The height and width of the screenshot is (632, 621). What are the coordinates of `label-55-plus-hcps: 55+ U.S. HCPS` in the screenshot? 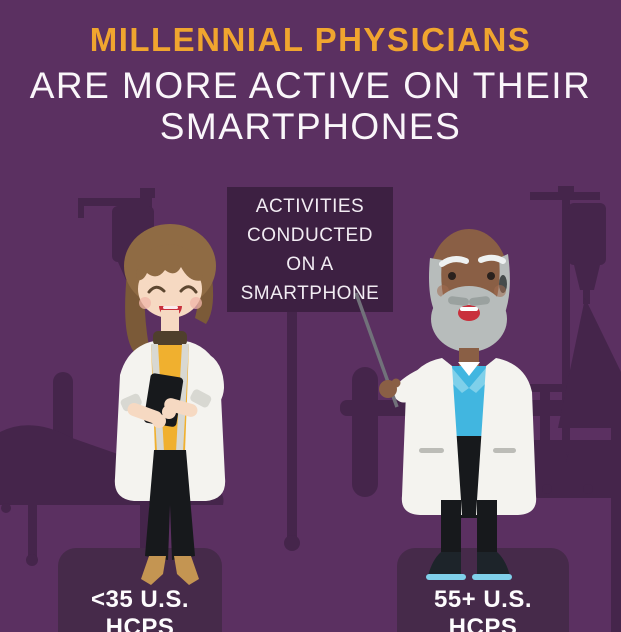 It's located at (483, 609).